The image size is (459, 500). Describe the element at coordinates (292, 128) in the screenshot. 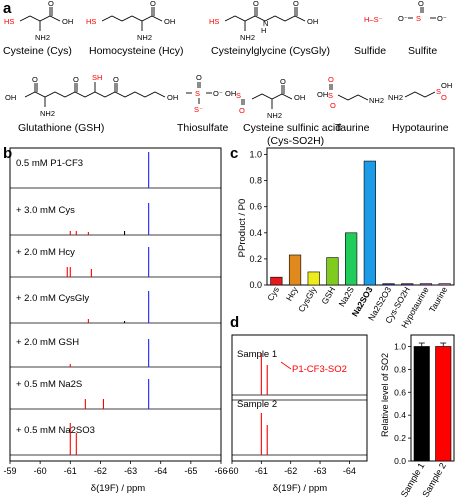

I see `compound-name-cys-so2h: Cysteine sulfinic acid` at that location.